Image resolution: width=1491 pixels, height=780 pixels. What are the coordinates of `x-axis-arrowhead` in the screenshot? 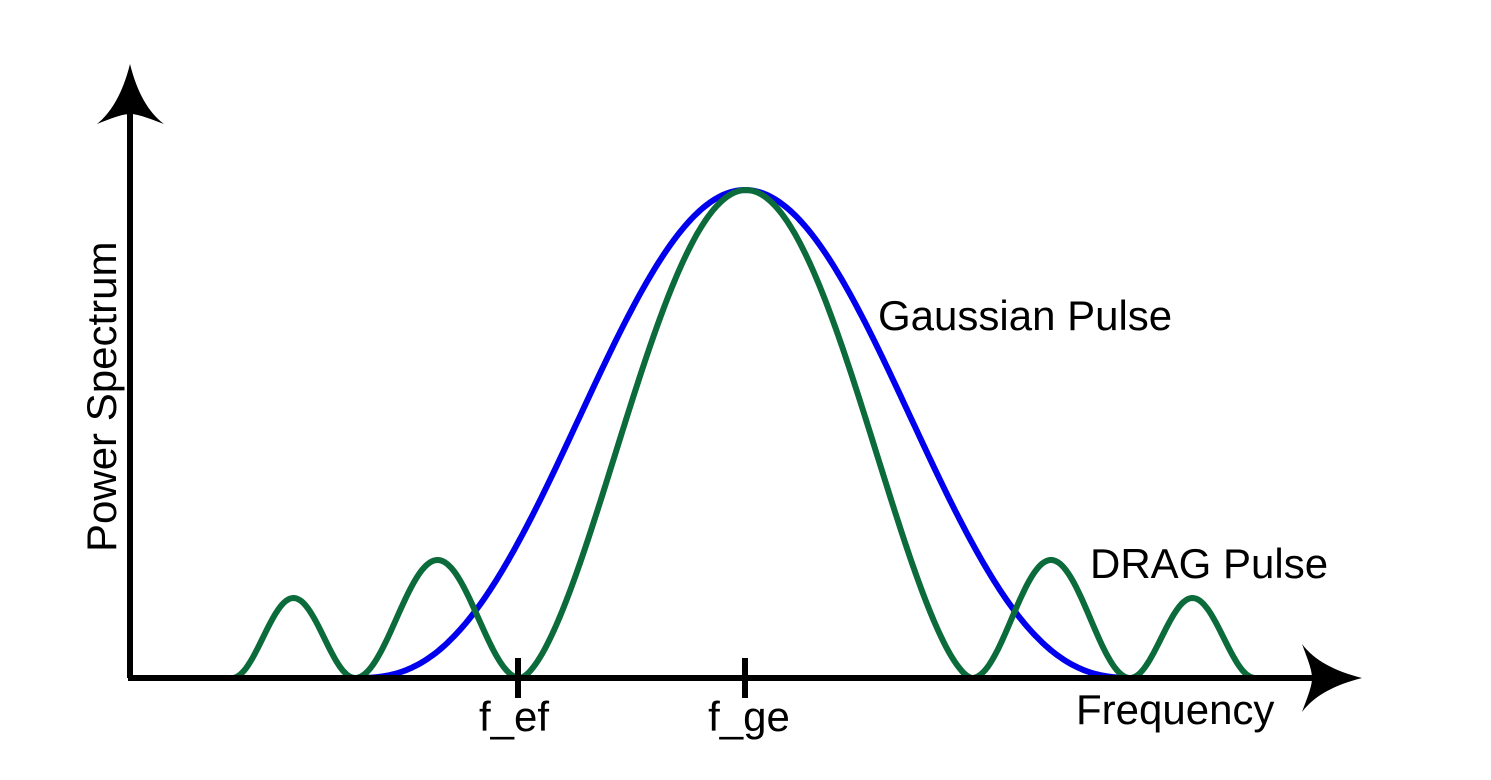 It's located at (1332, 678).